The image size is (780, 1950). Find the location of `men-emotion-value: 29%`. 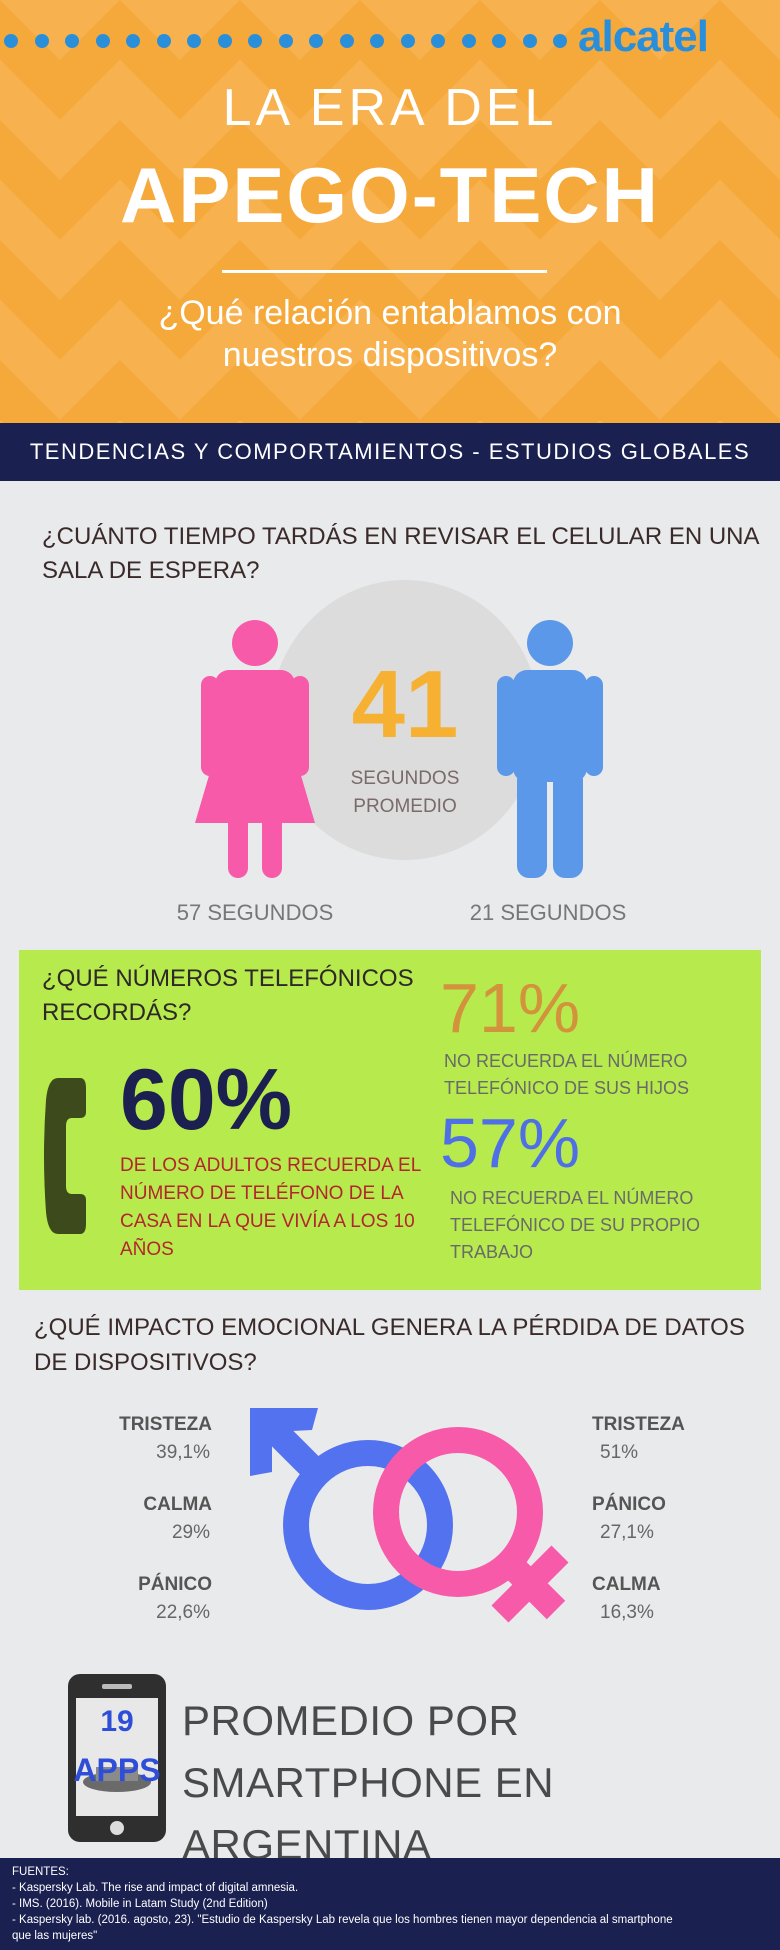

men-emotion-value: 29% is located at coordinates (190, 1532).